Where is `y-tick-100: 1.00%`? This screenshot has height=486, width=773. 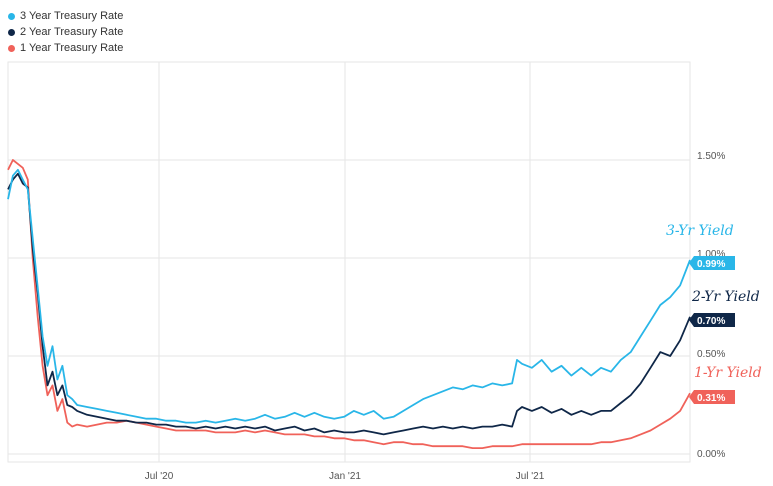 y-tick-100: 1.00% is located at coordinates (711, 254).